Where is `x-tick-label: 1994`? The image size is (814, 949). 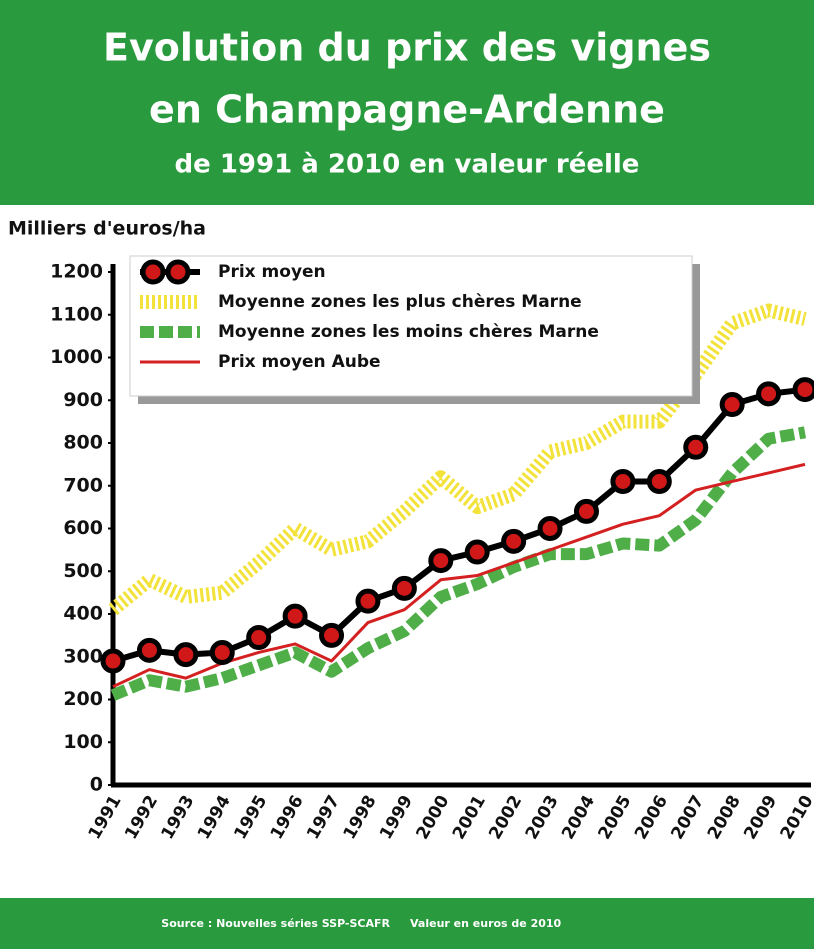
x-tick-label: 1994 is located at coordinates (214, 817).